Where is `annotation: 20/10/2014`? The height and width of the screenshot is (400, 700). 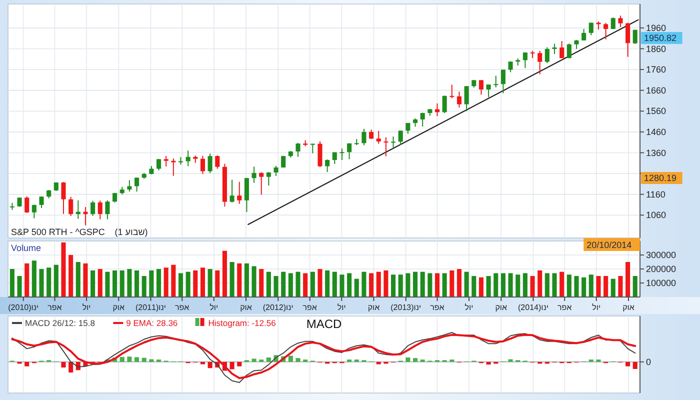
annotation: 20/10/2014 is located at coordinates (609, 245).